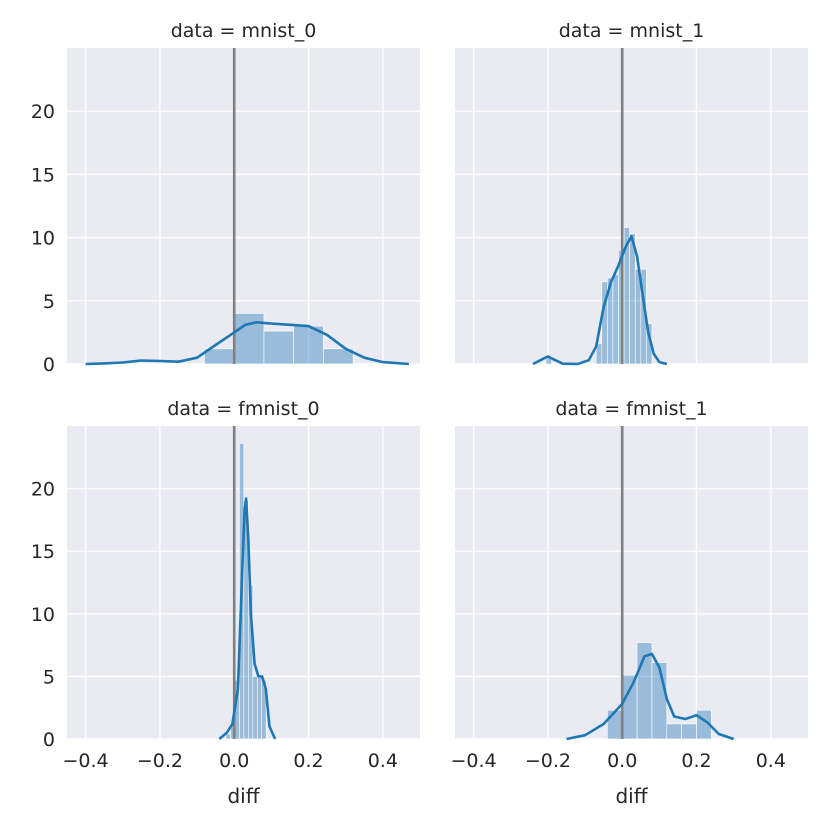 The width and height of the screenshot is (830, 830). I want to click on panel-title: data = fmnist_1, so click(631, 409).